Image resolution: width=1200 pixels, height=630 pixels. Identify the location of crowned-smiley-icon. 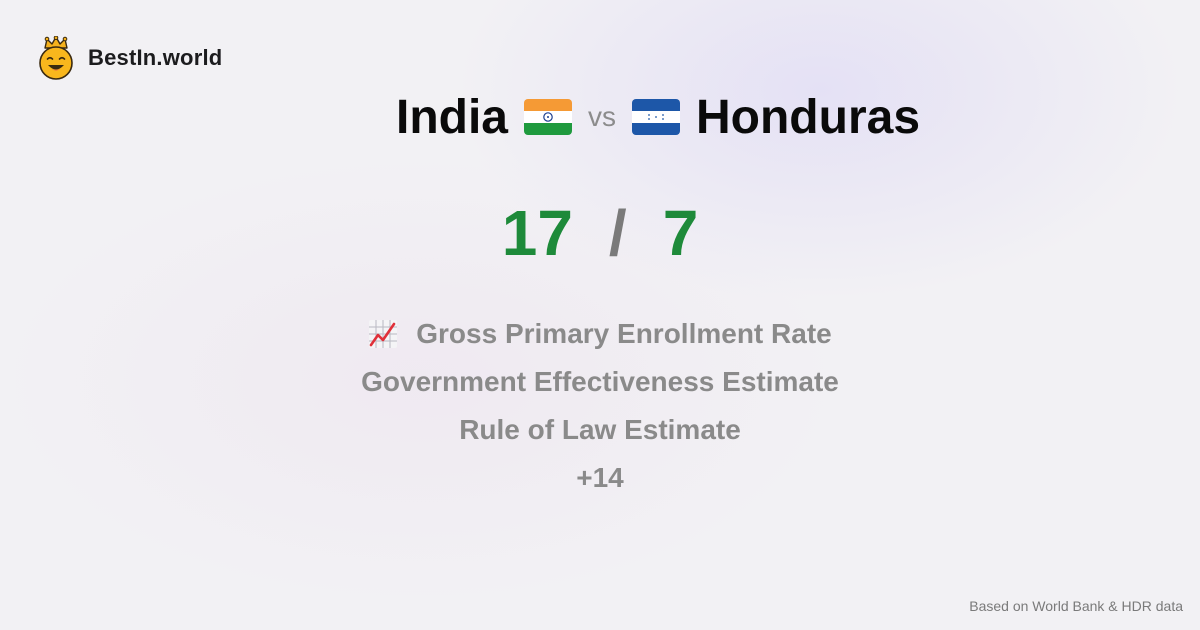
(56, 58).